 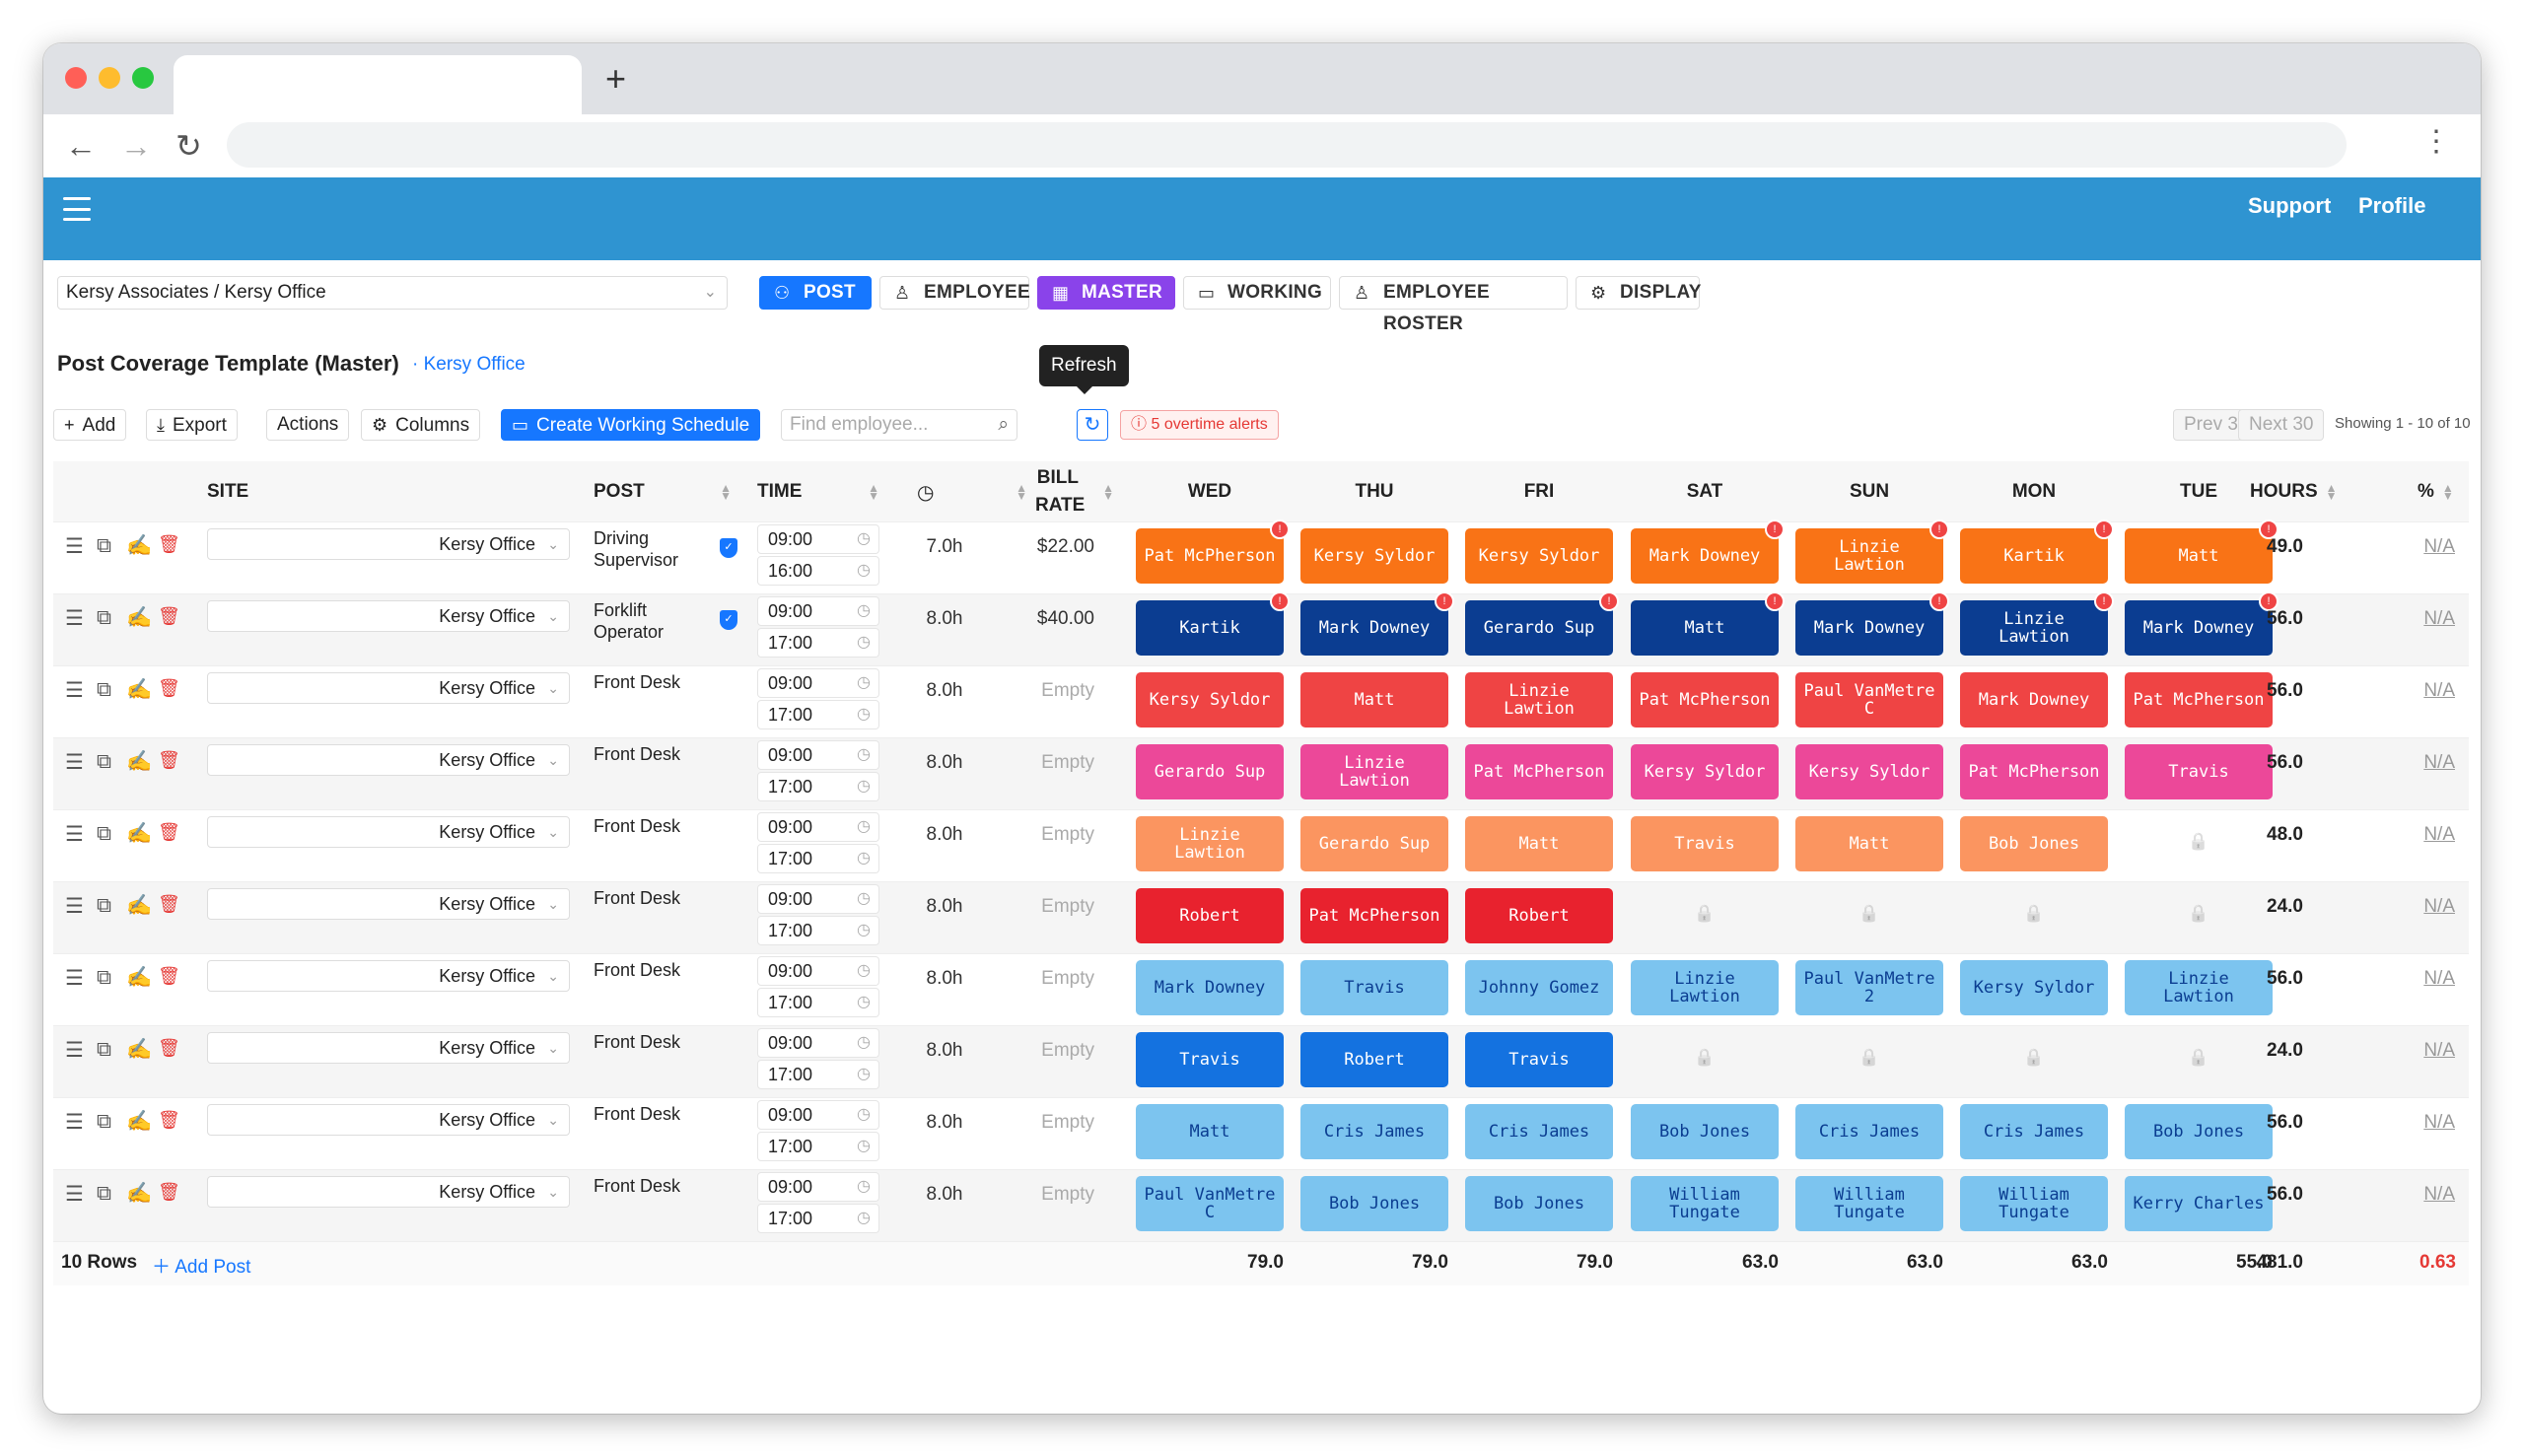 I want to click on time-end-input: 16:00 ◷, so click(x=818, y=571).